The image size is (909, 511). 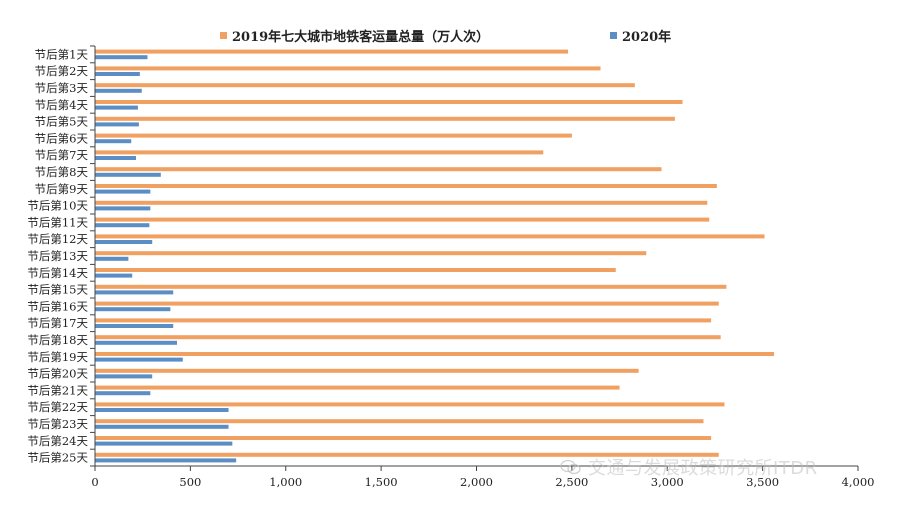 What do you see at coordinates (223, 35) in the screenshot?
I see `legend-swatch-2019` at bounding box center [223, 35].